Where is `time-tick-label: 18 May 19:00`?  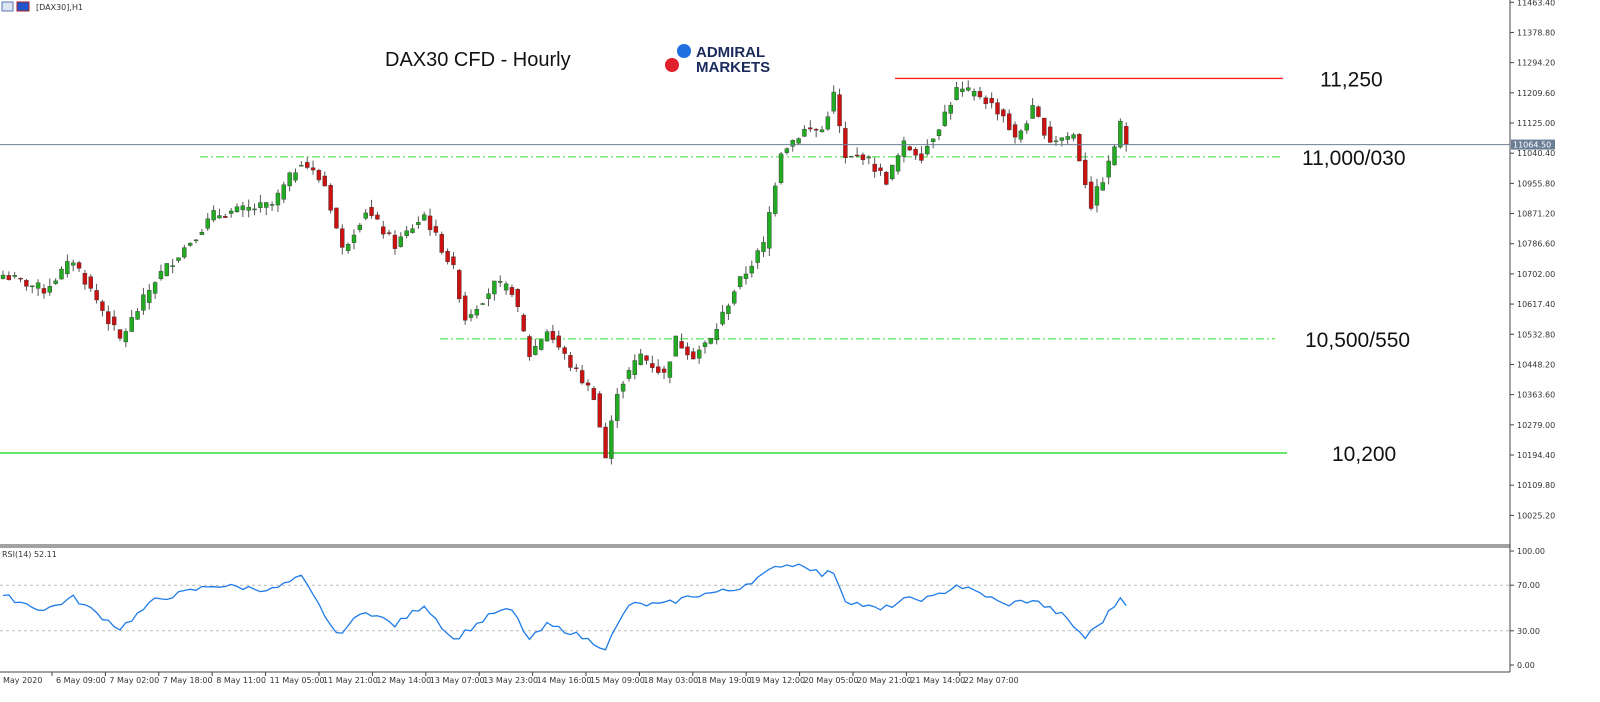 time-tick-label: 18 May 19:00 is located at coordinates (724, 680).